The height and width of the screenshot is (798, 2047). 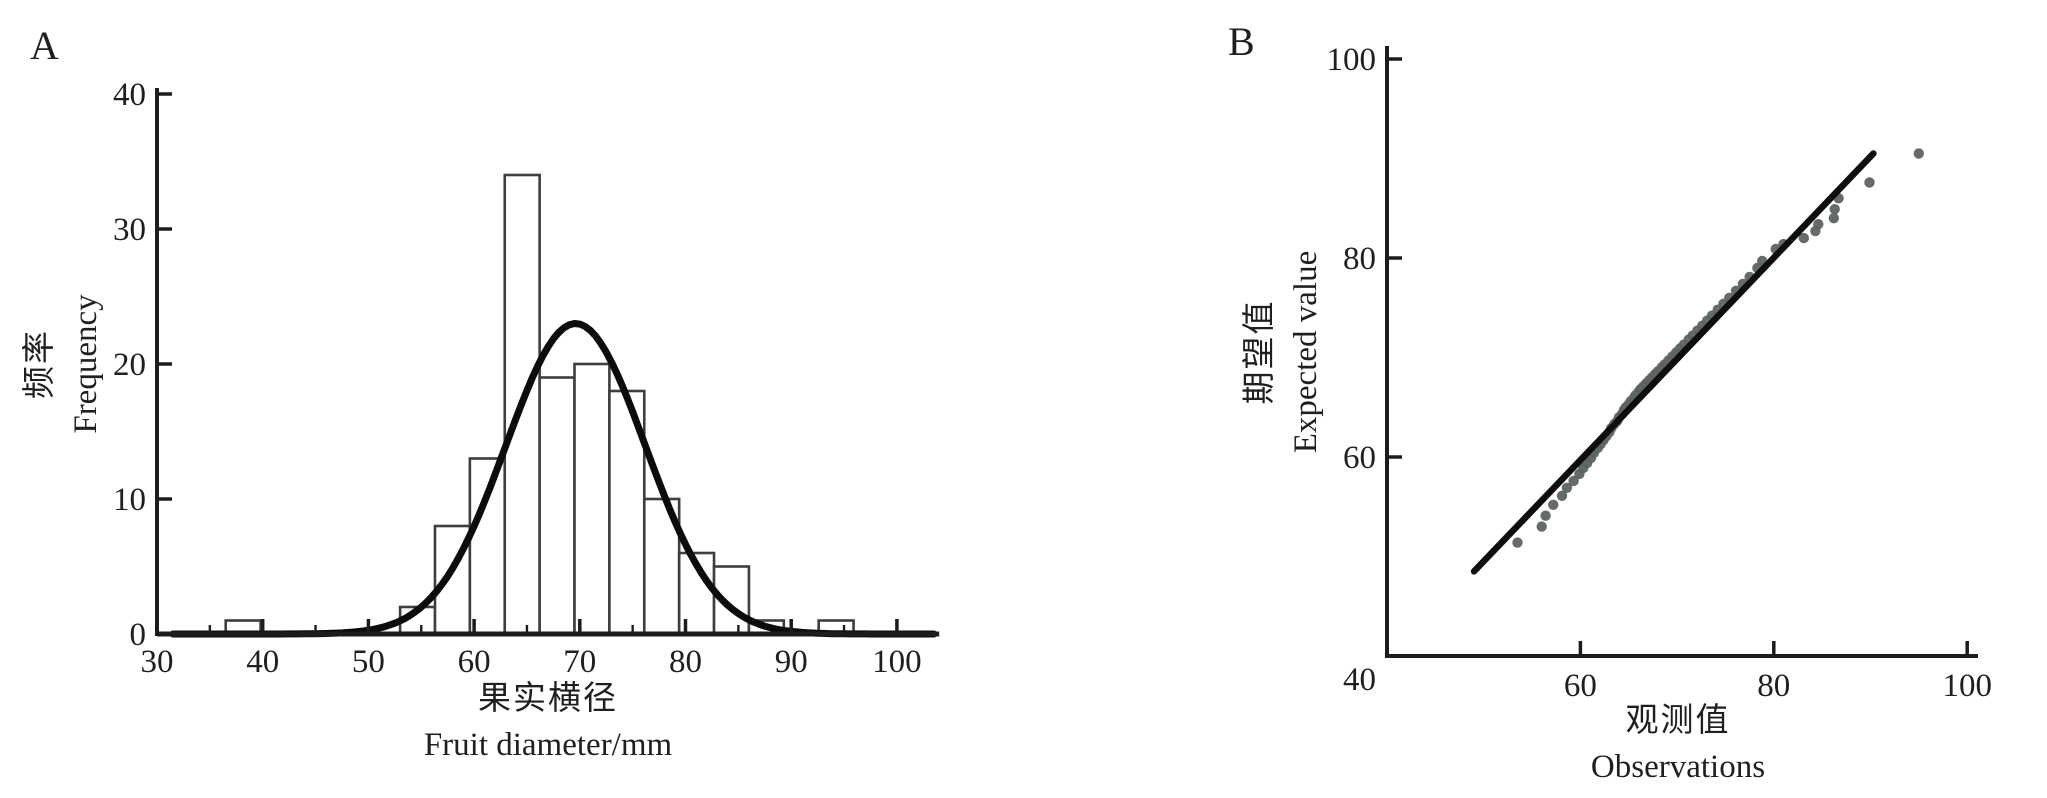 What do you see at coordinates (368, 662) in the screenshot?
I see `x-axis-tick-label: 50` at bounding box center [368, 662].